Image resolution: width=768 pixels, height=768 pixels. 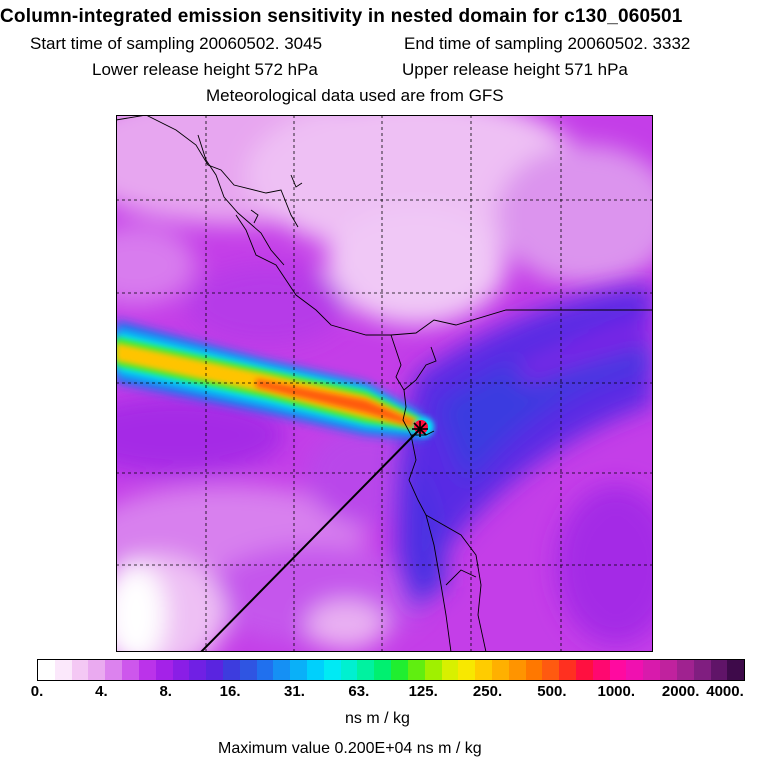 I want to click on colorbar-tick-label: 0., so click(x=37, y=691).